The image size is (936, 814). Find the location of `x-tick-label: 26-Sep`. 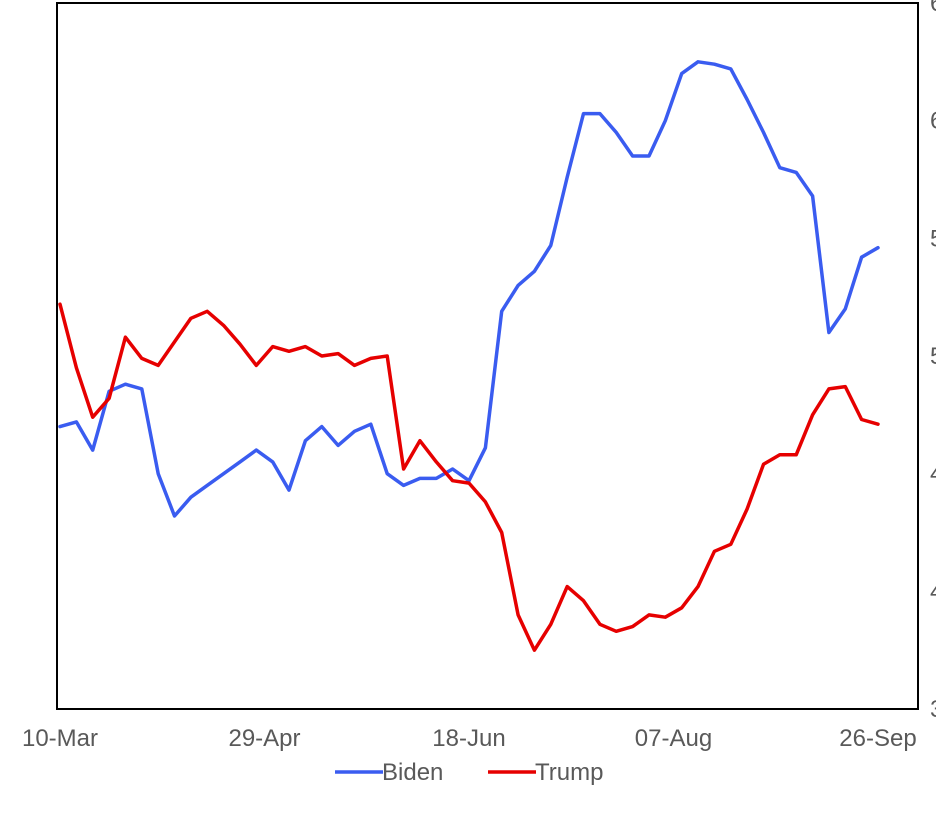

x-tick-label: 26-Sep is located at coordinates (877, 738).